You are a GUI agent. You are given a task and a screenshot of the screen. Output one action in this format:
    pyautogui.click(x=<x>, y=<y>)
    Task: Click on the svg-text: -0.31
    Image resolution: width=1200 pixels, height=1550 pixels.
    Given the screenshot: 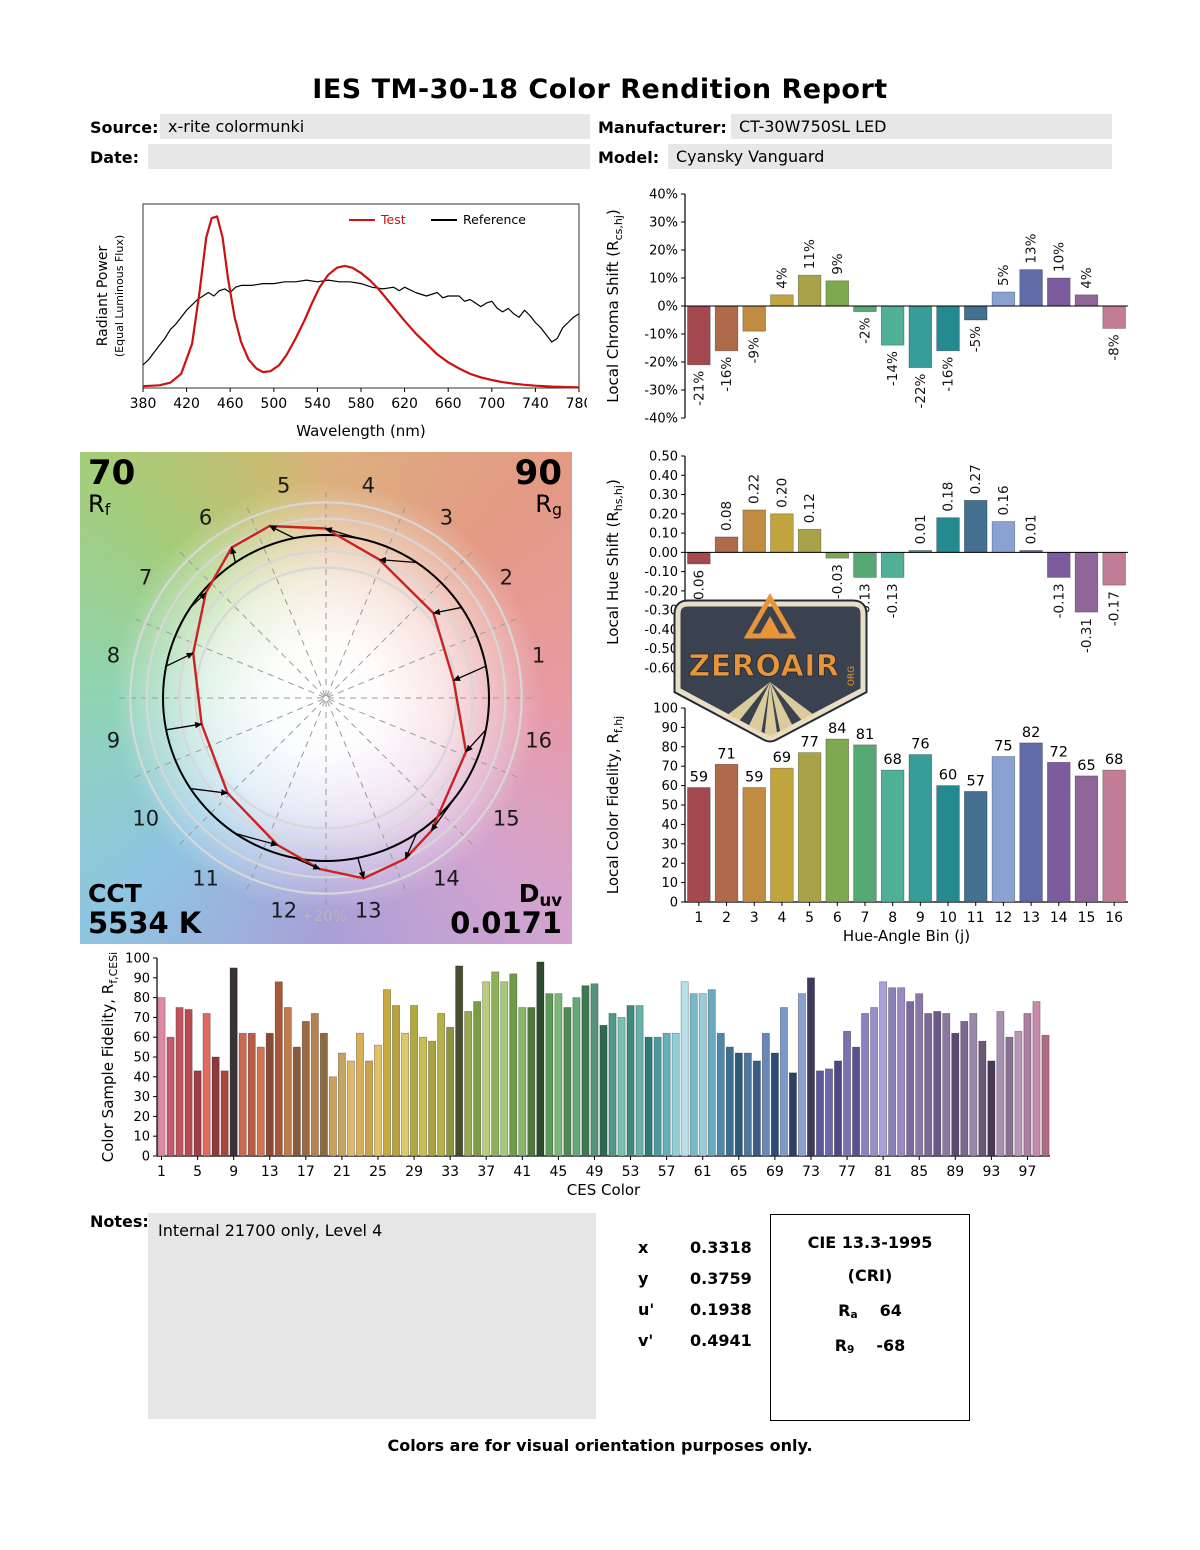 What is the action you would take?
    pyautogui.click(x=1087, y=635)
    